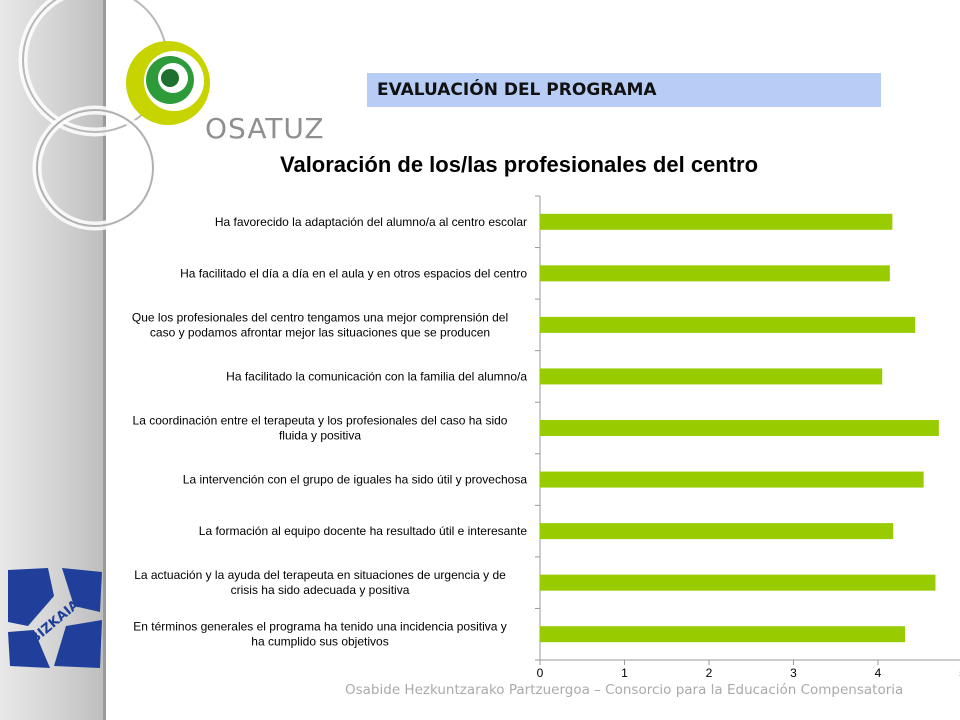 The image size is (960, 720). I want to click on category-label: ha cumplido sus objetivos, so click(319, 642).